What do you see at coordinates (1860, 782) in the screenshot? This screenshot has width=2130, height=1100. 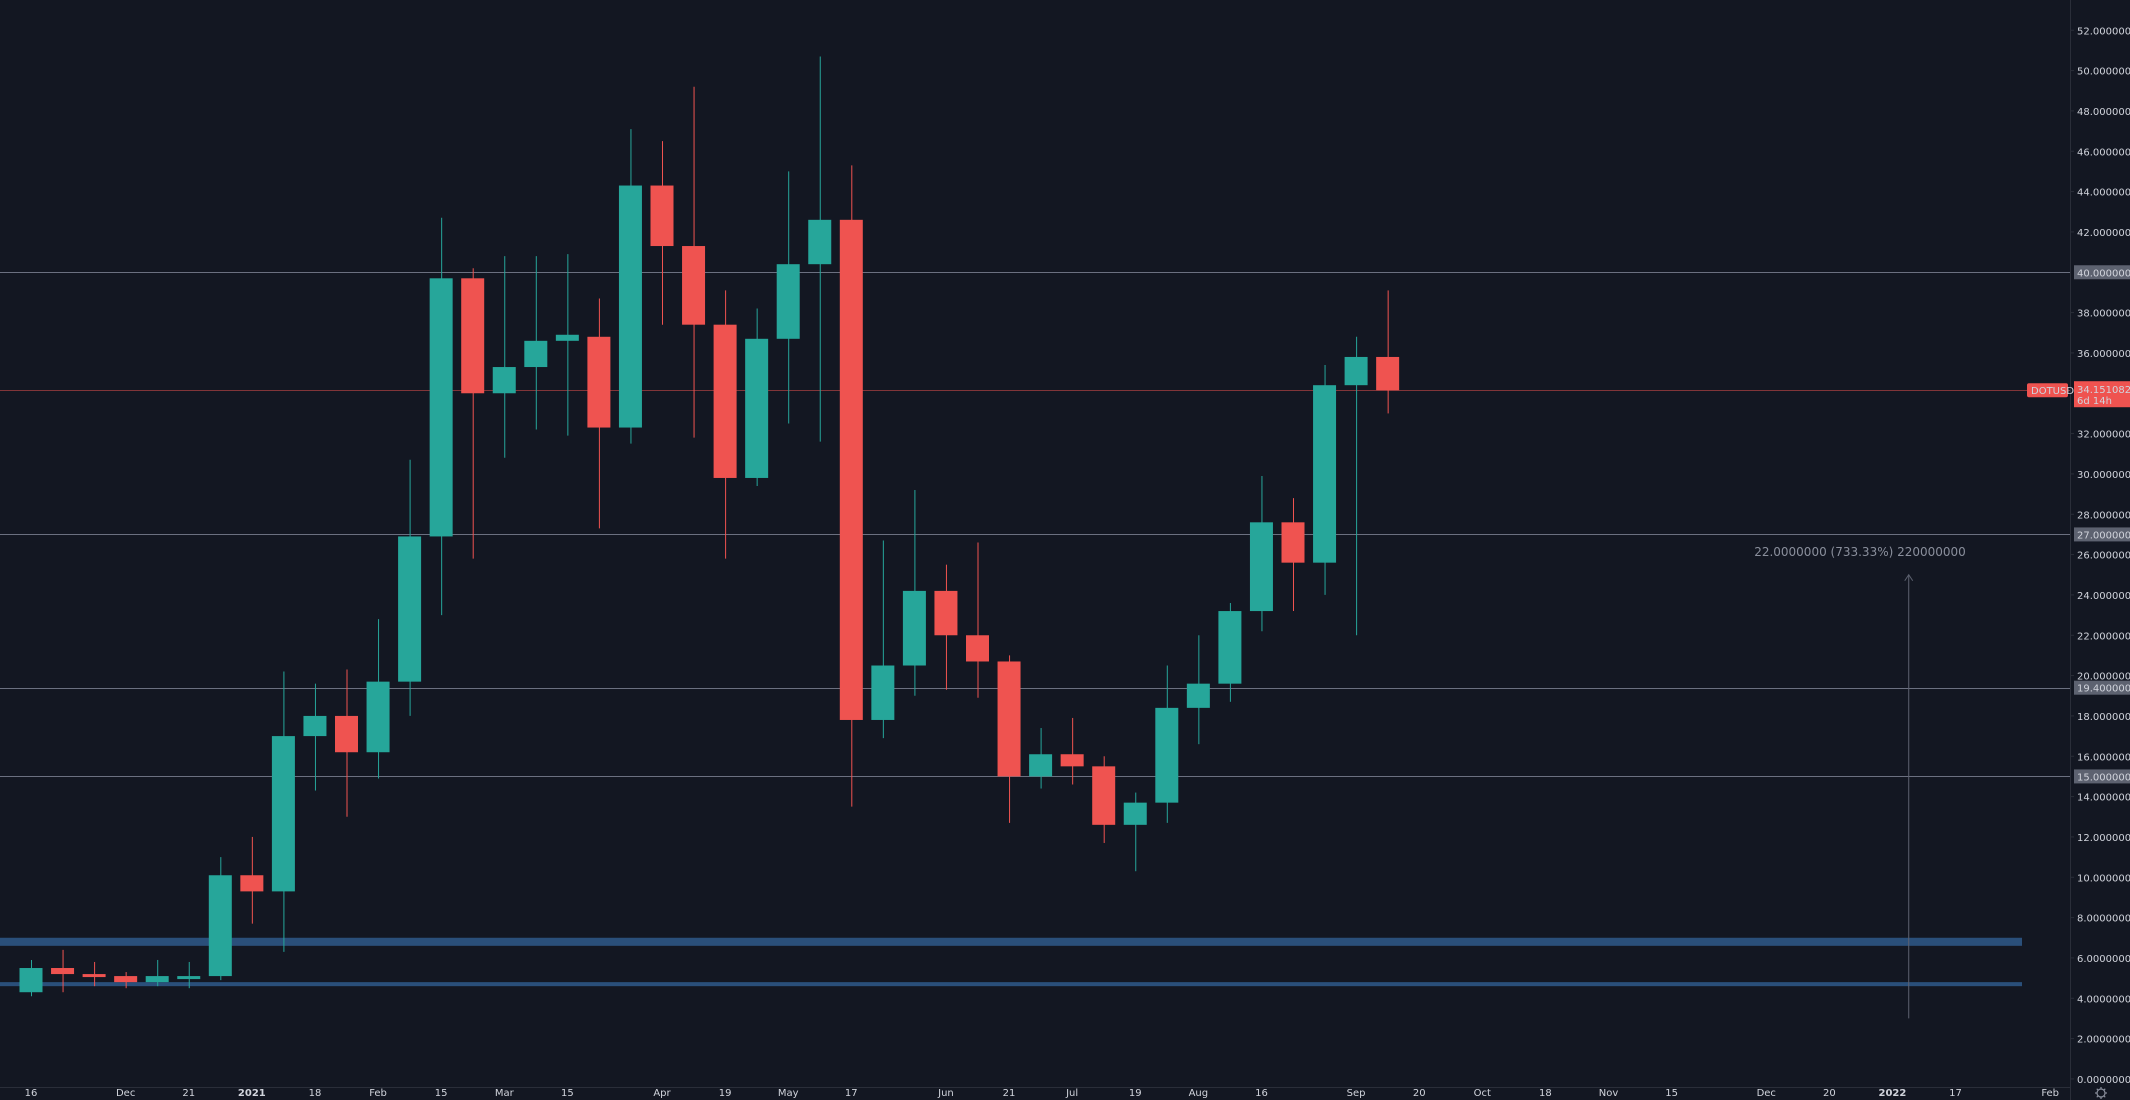 I see `measure-tool: 22.0000000 (733.33%) 220000000` at bounding box center [1860, 782].